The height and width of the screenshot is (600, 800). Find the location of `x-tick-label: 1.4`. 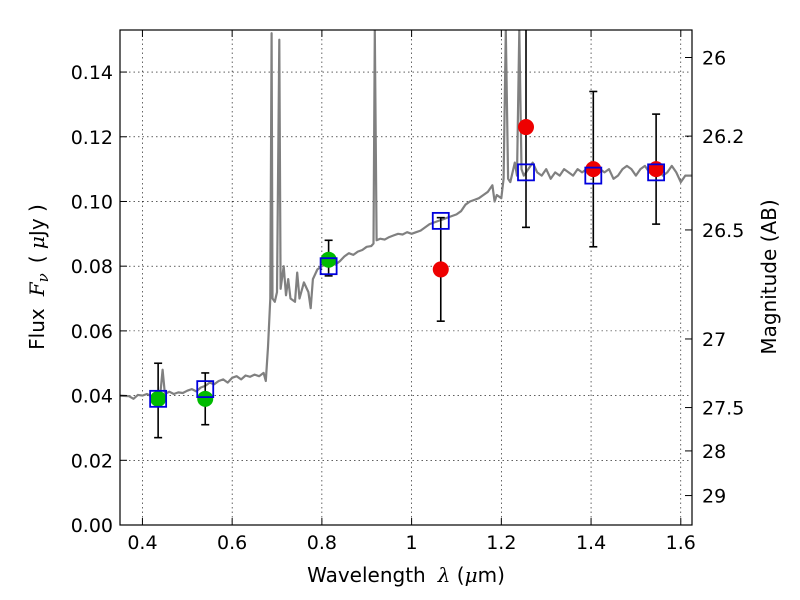

x-tick-label: 1.4 is located at coordinates (591, 543).